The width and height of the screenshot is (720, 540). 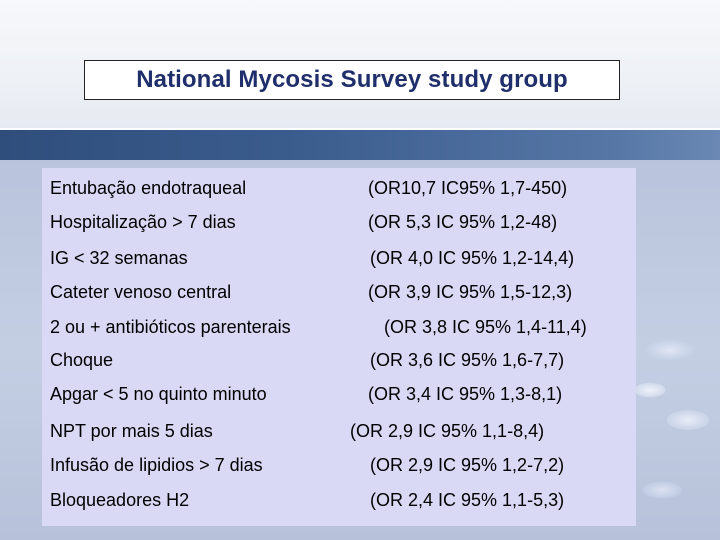 What do you see at coordinates (170, 327) in the screenshot?
I see `risk-factor-label: 2 ou + antibióticos parenterais` at bounding box center [170, 327].